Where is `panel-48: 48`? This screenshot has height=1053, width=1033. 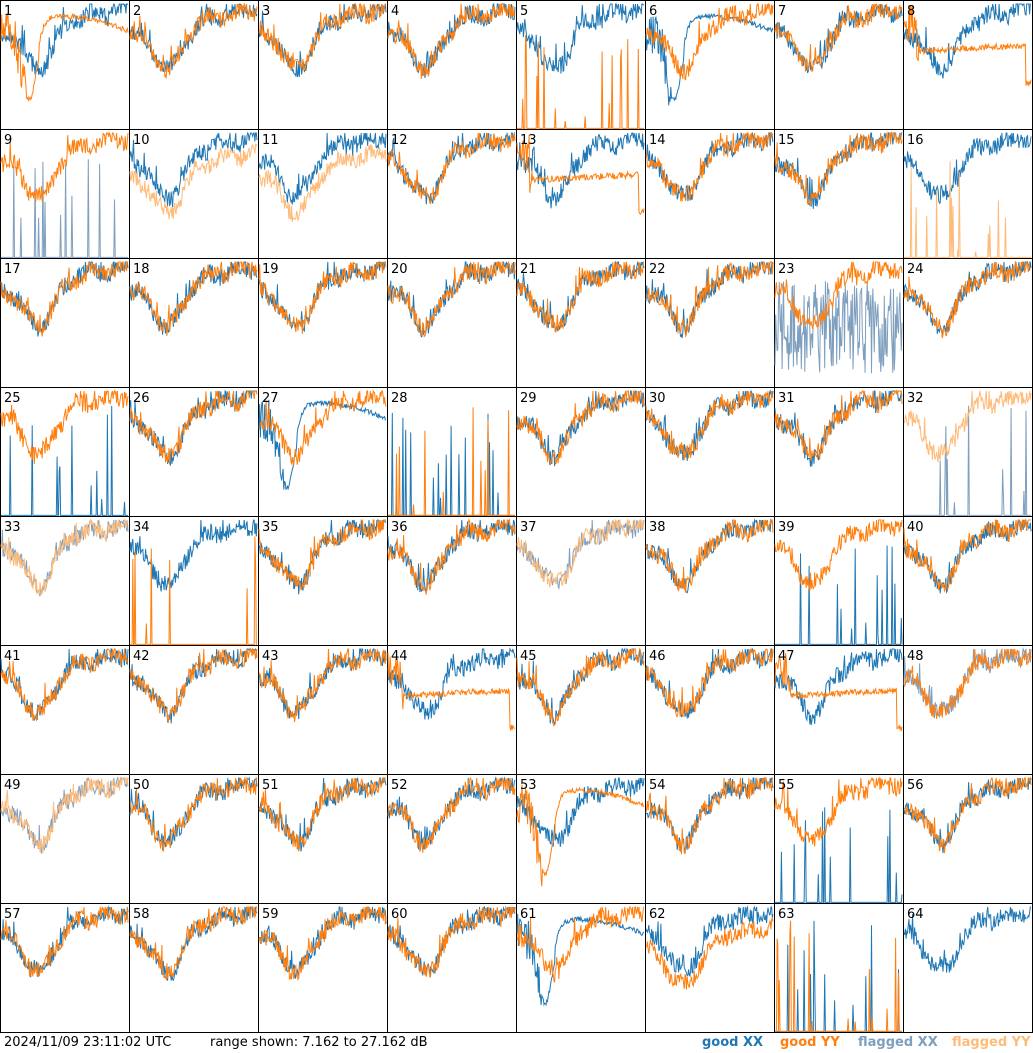
panel-48: 48 is located at coordinates (968, 710).